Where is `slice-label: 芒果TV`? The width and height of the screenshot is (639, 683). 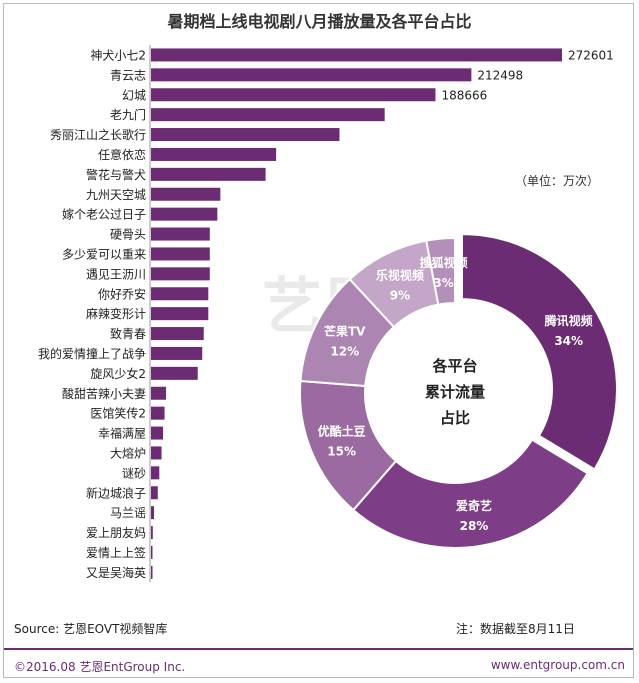 slice-label: 芒果TV is located at coordinates (345, 331).